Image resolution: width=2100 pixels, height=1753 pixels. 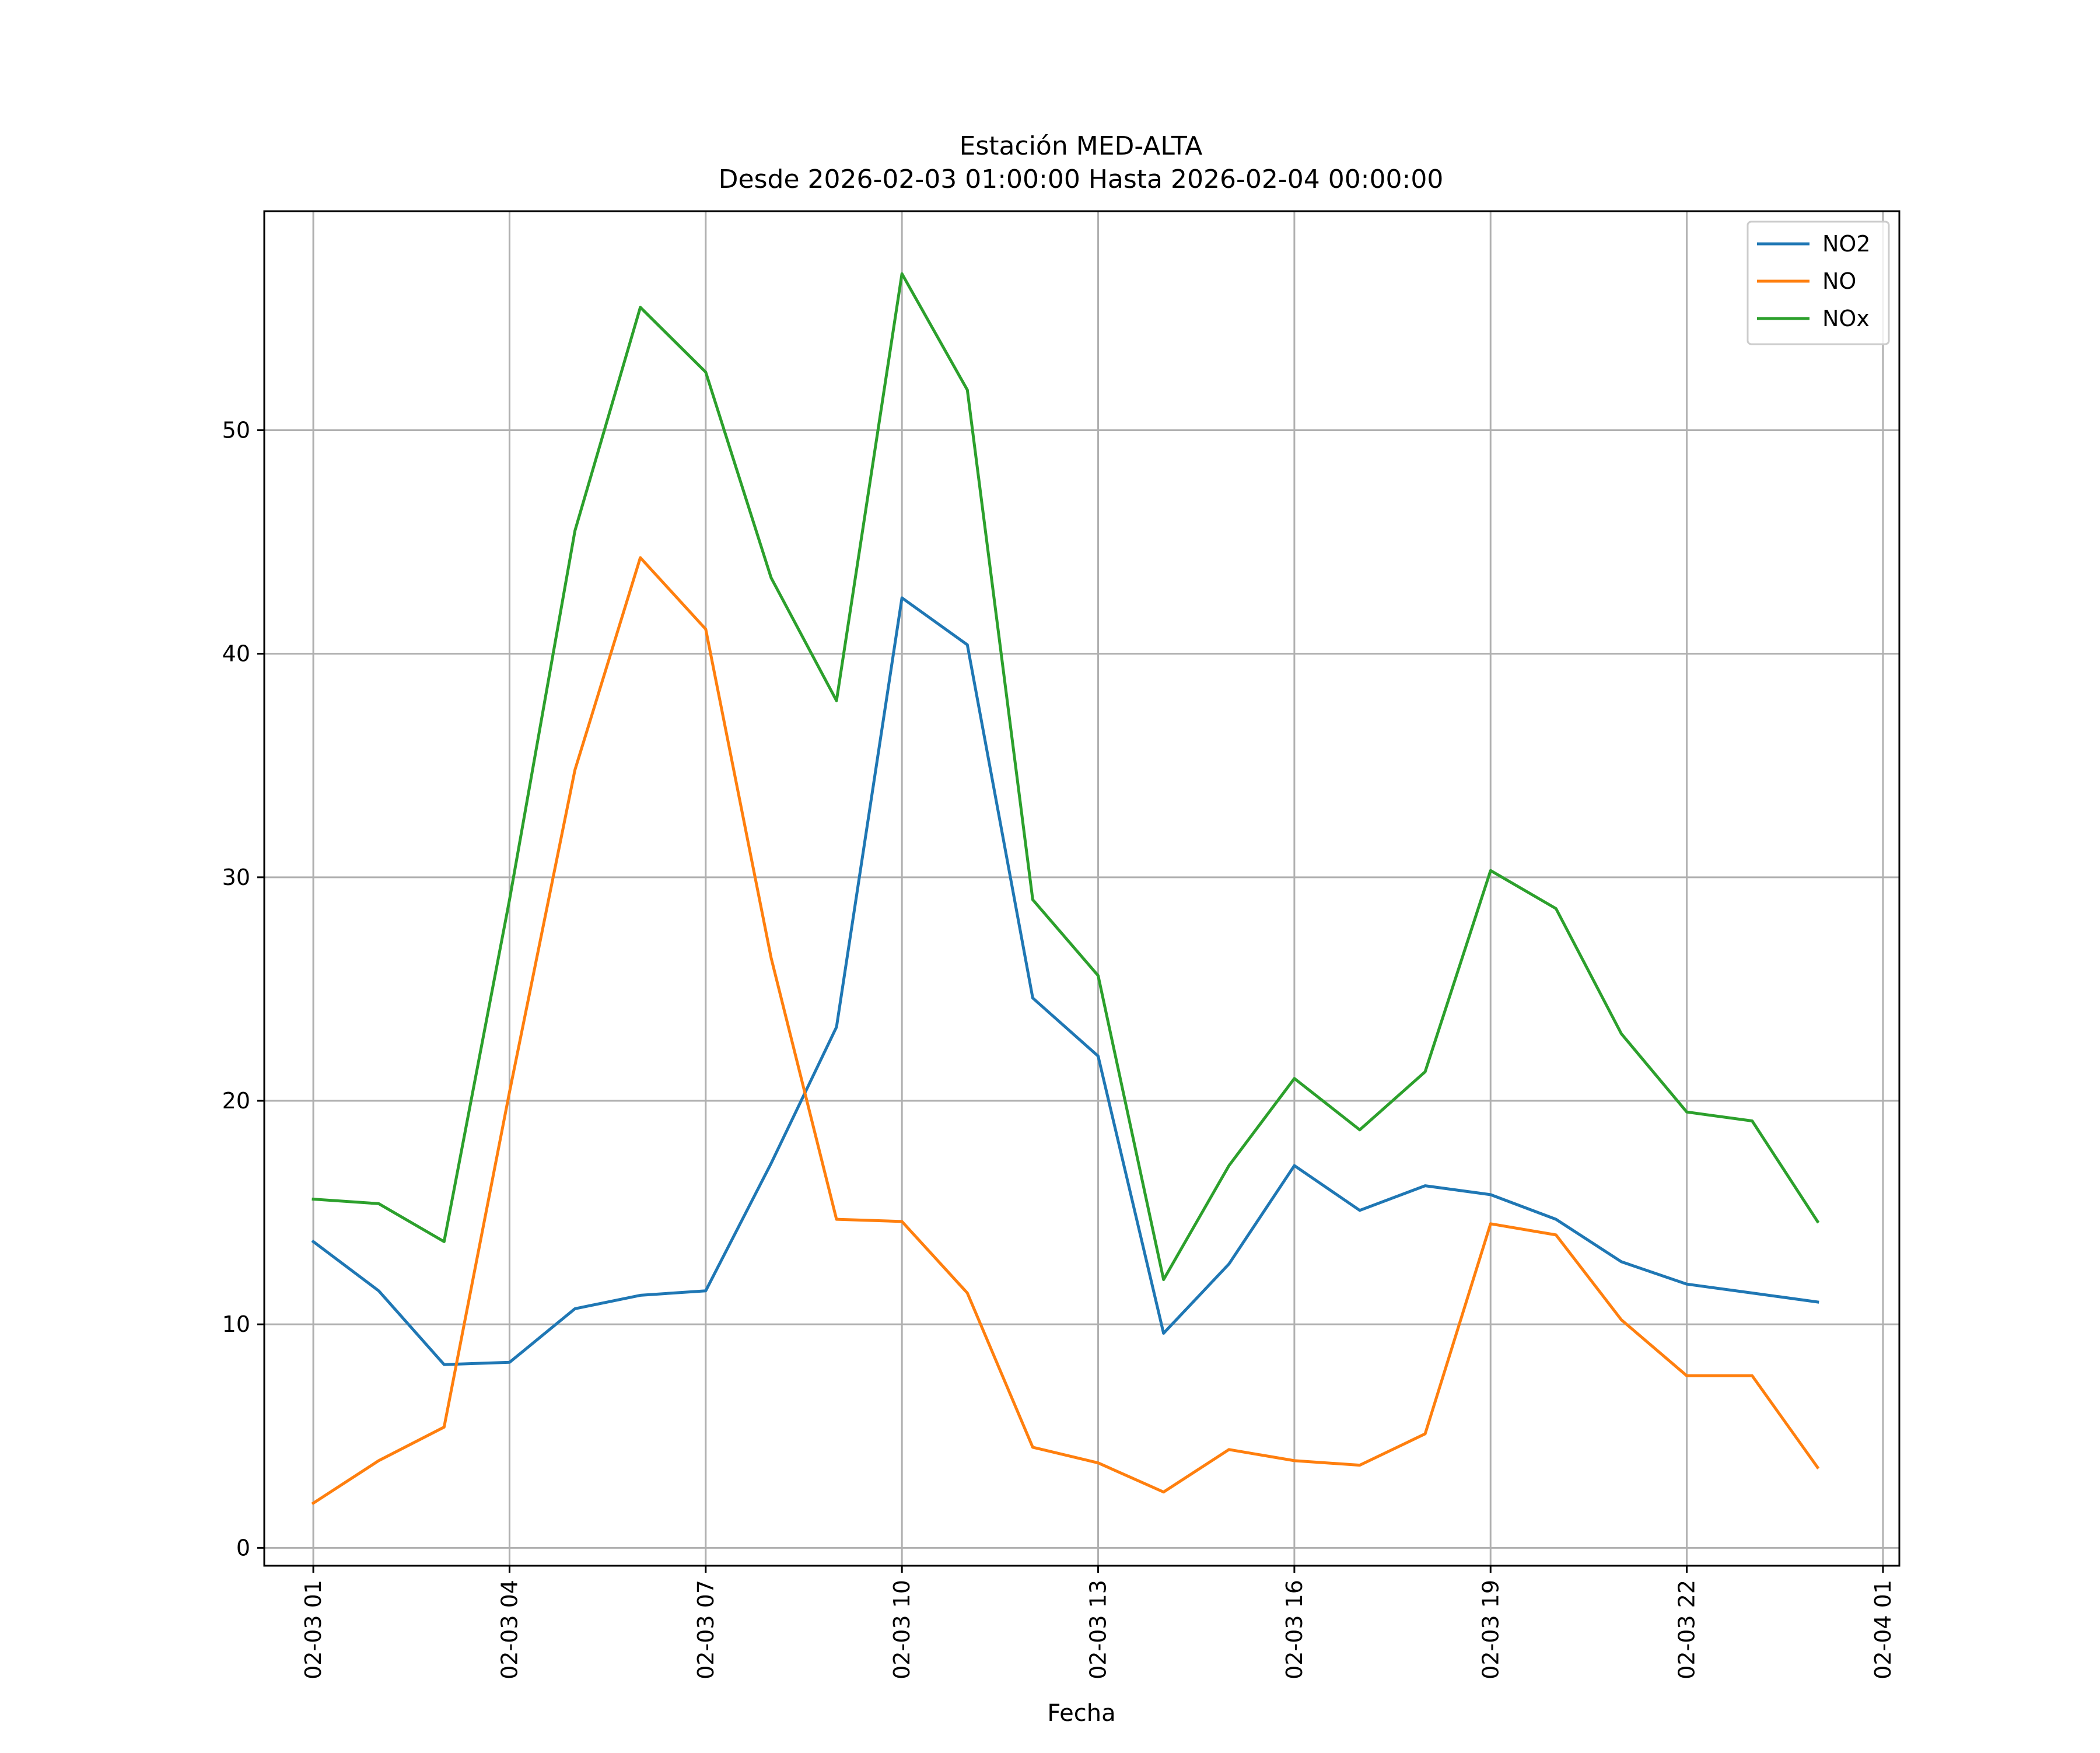 I want to click on x-tick-label: 02-03 13, so click(x=1098, y=1629).